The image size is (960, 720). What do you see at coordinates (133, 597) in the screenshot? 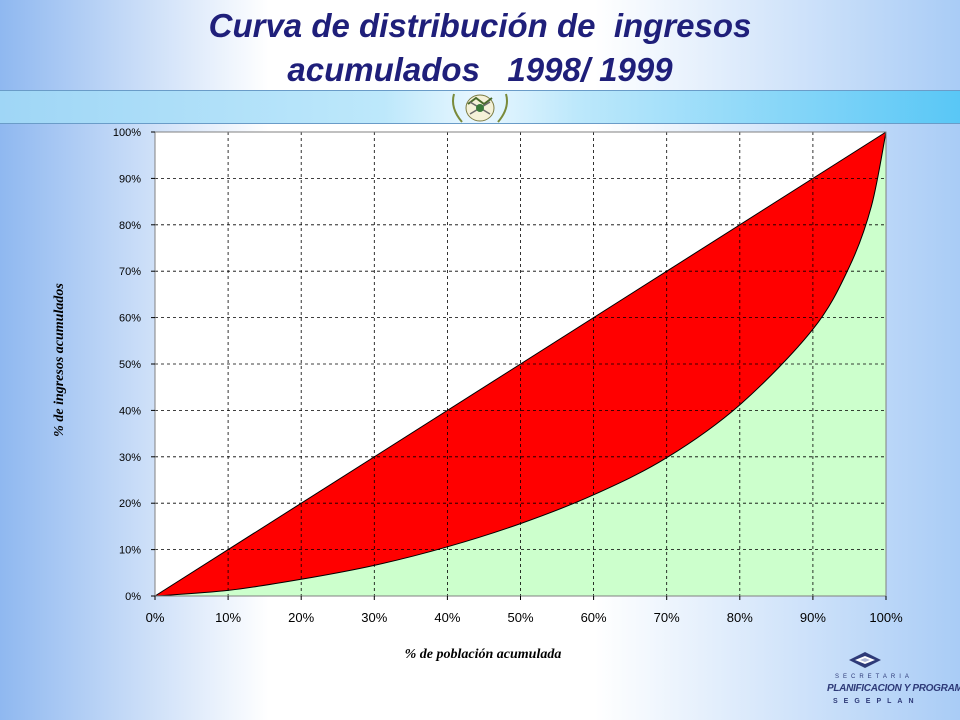
I see `y-tick-label: 0%` at bounding box center [133, 597].